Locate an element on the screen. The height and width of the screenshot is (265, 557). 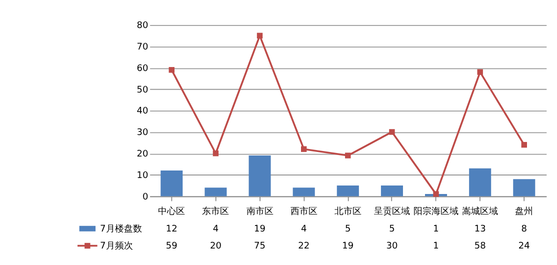
x-tick-label: 中心区 is located at coordinates (172, 211).